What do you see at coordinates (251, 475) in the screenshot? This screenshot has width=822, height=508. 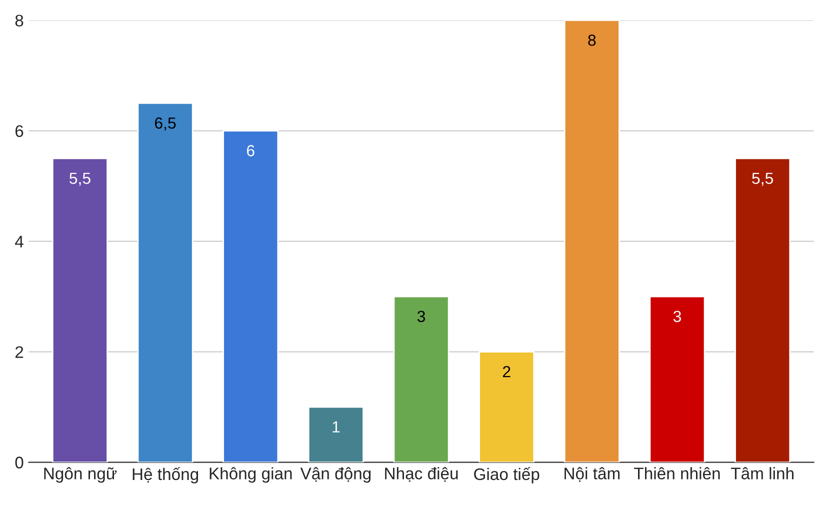 I see `x-tick-label: Không gian` at bounding box center [251, 475].